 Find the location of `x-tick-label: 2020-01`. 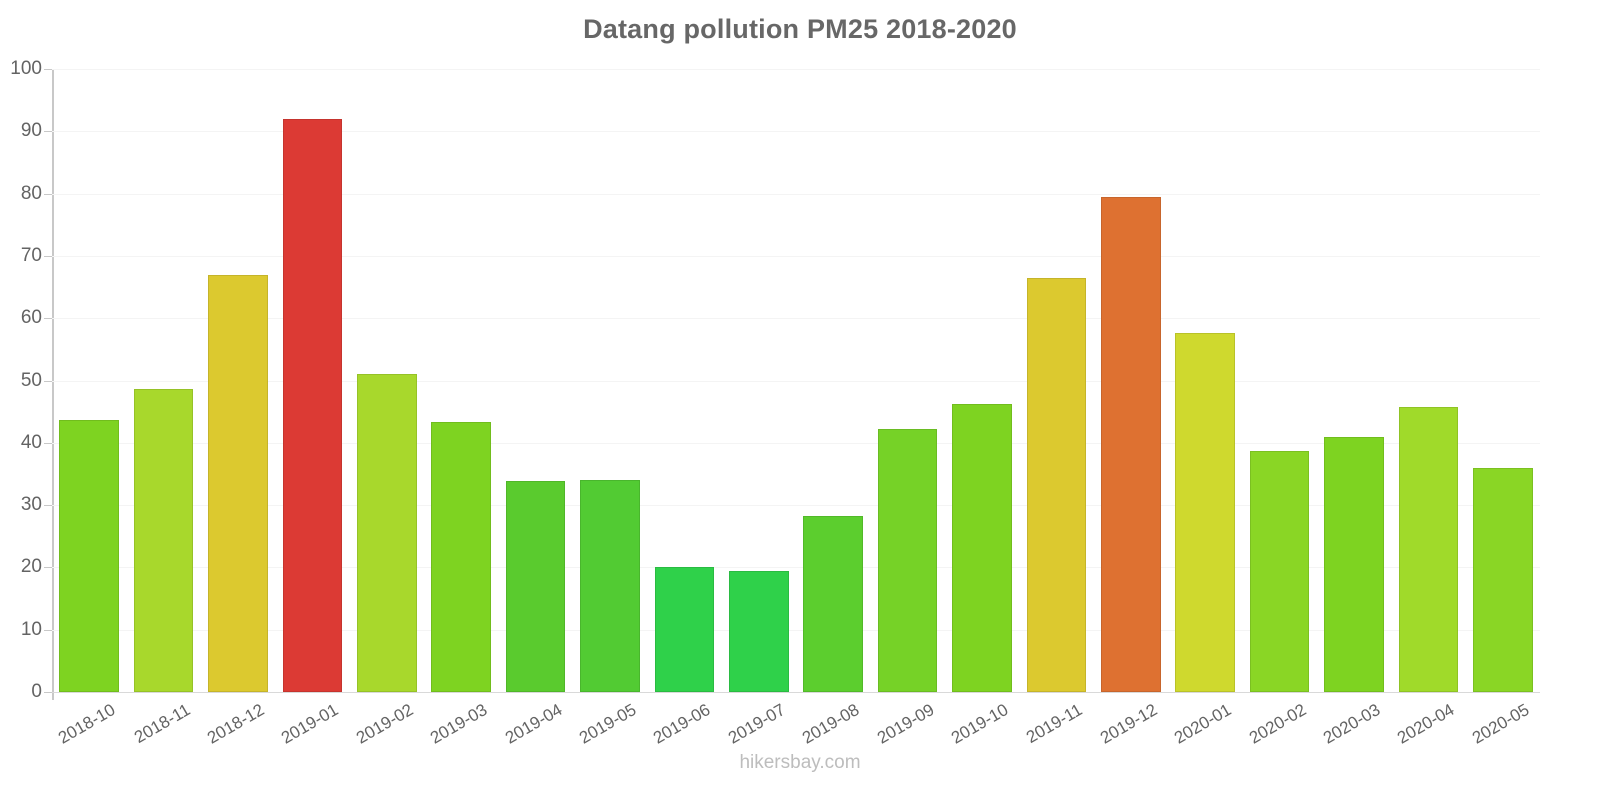

x-tick-label: 2020-01 is located at coordinates (1203, 724).